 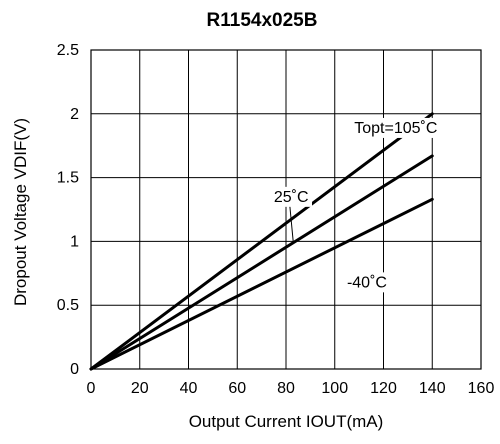 What do you see at coordinates (334, 388) in the screenshot?
I see `x-tick-label: 100` at bounding box center [334, 388].